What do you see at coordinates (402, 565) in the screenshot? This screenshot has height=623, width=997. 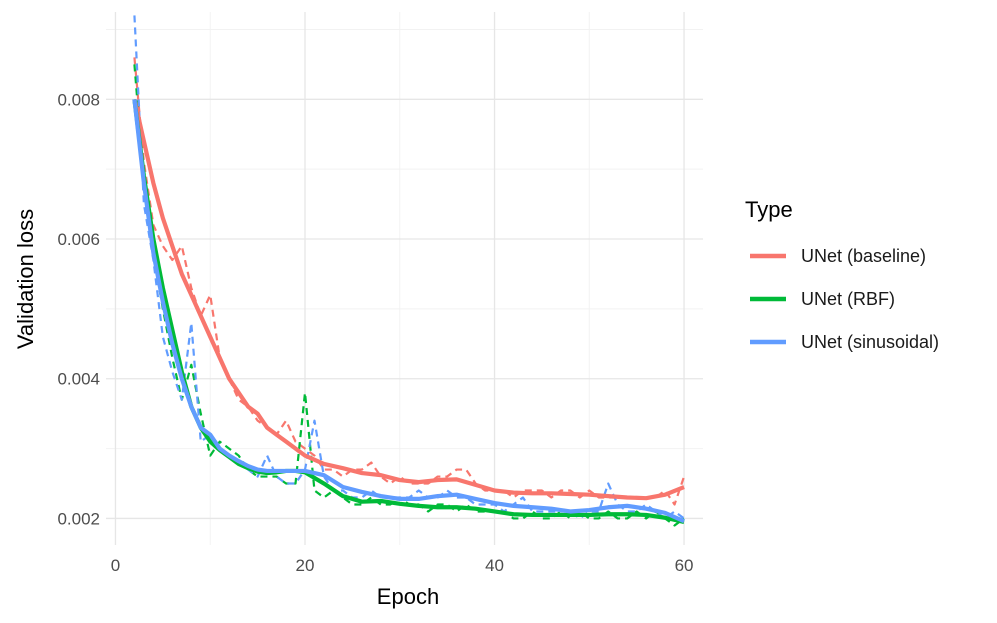 I see `x-tick-labels: 0 20 40 60` at bounding box center [402, 565].